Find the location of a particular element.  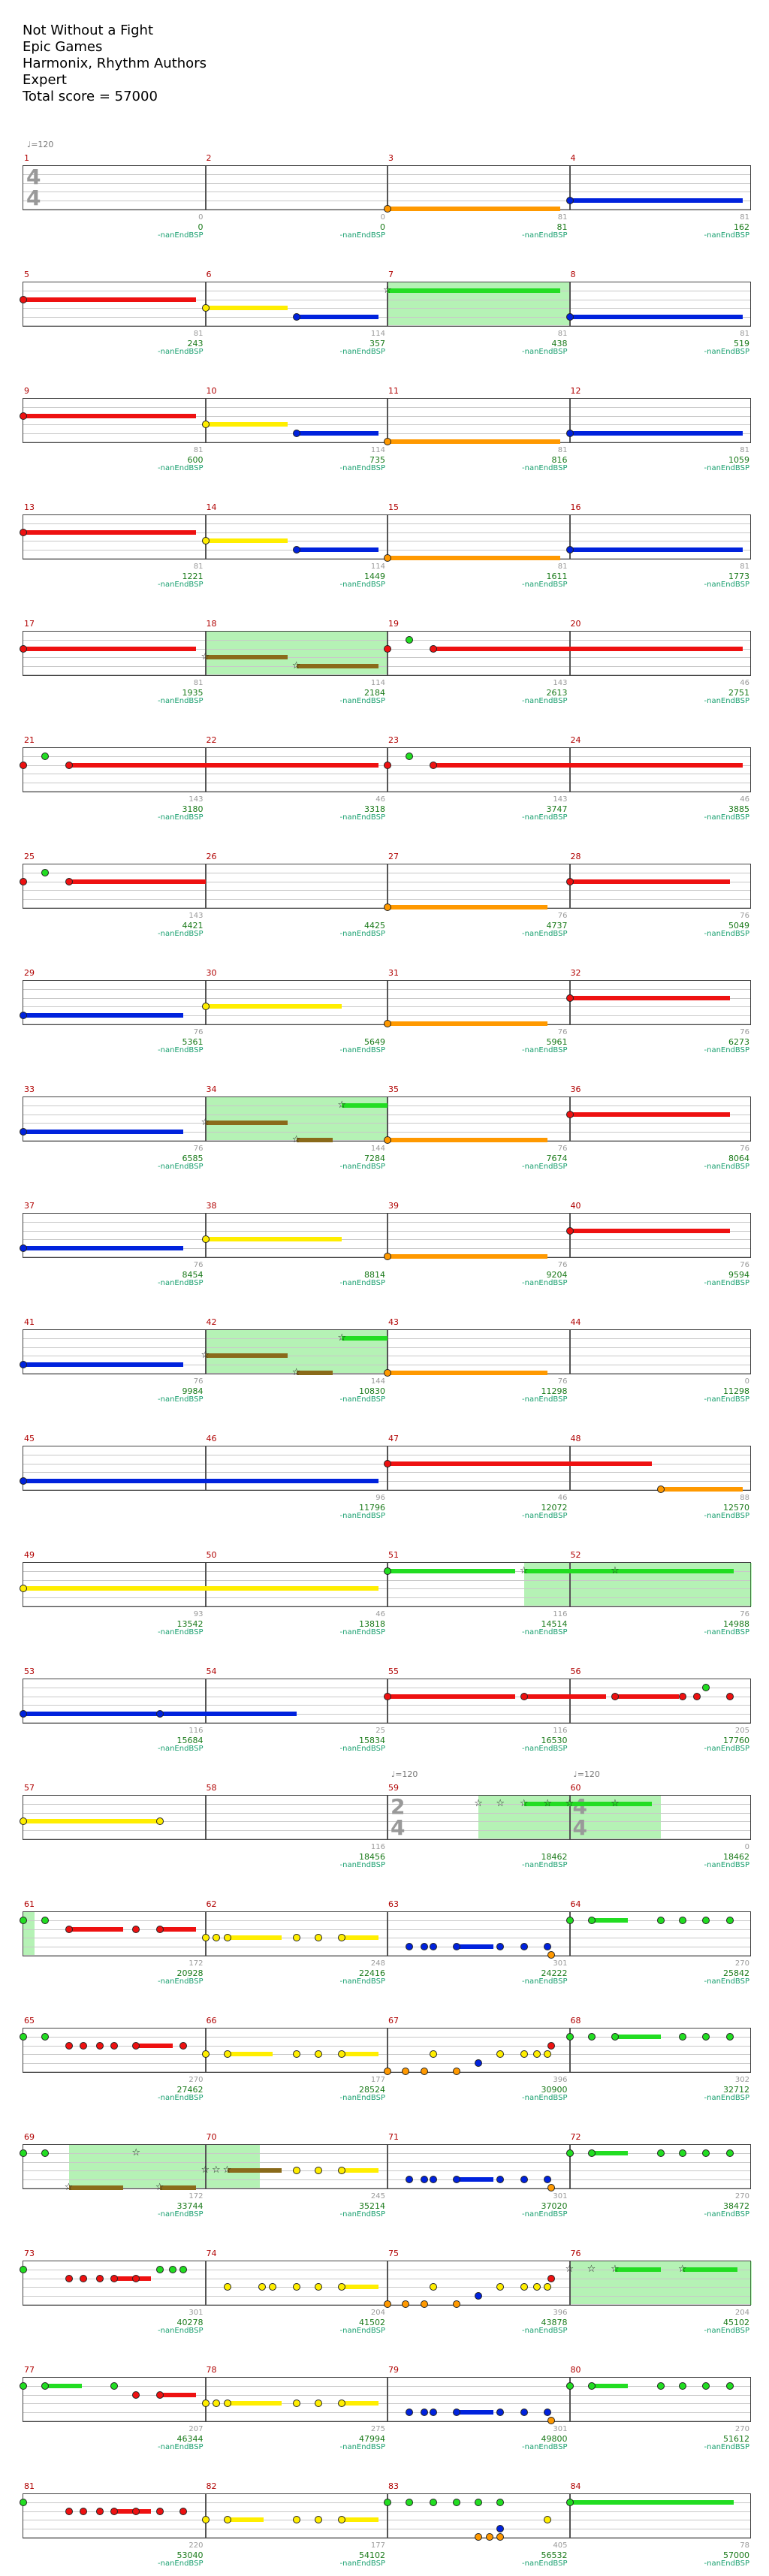

measure-number: 70 is located at coordinates (211, 2137).